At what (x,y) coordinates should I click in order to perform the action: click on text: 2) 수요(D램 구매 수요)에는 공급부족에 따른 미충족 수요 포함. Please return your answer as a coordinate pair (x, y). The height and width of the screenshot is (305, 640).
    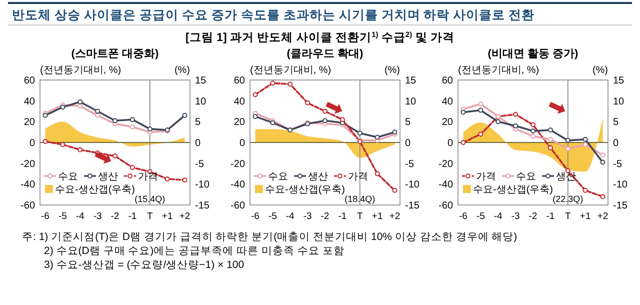
    Looking at the image, I should click on (194, 251).